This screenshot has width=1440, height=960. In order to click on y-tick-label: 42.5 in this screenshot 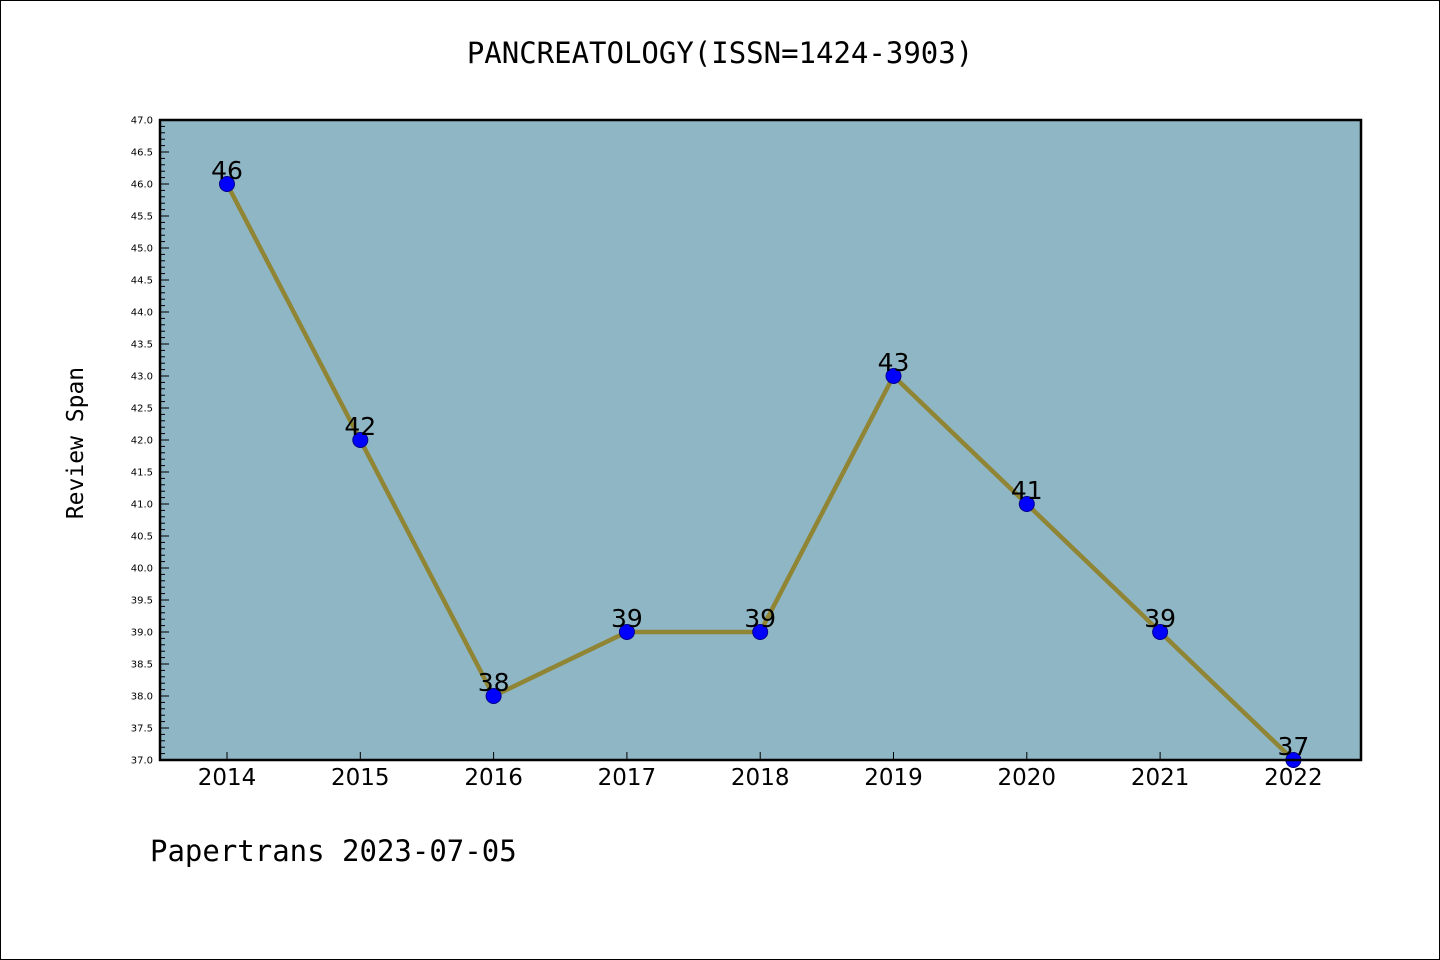, I will do `click(142, 409)`.